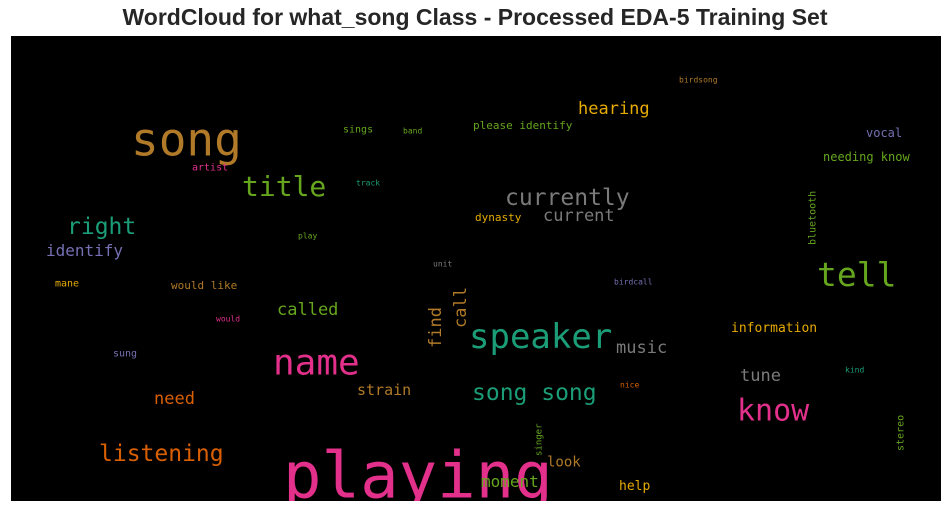  I want to click on word-nice: nice, so click(629, 385).